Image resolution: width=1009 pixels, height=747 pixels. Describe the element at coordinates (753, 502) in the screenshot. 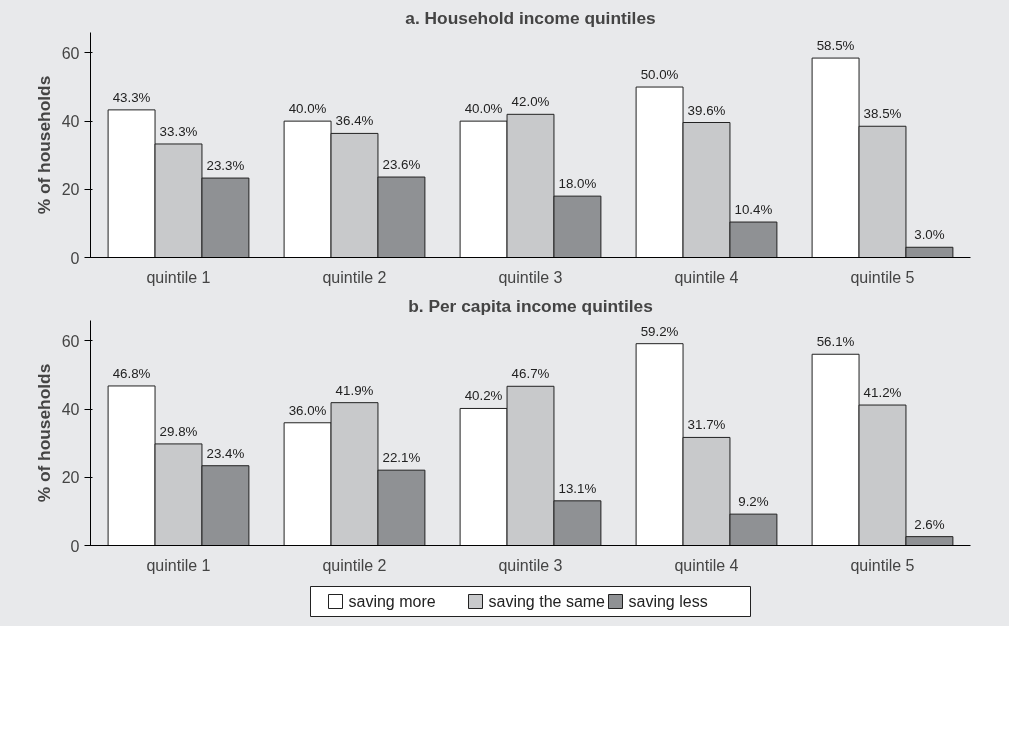

I see `data-label: 9.2%` at that location.